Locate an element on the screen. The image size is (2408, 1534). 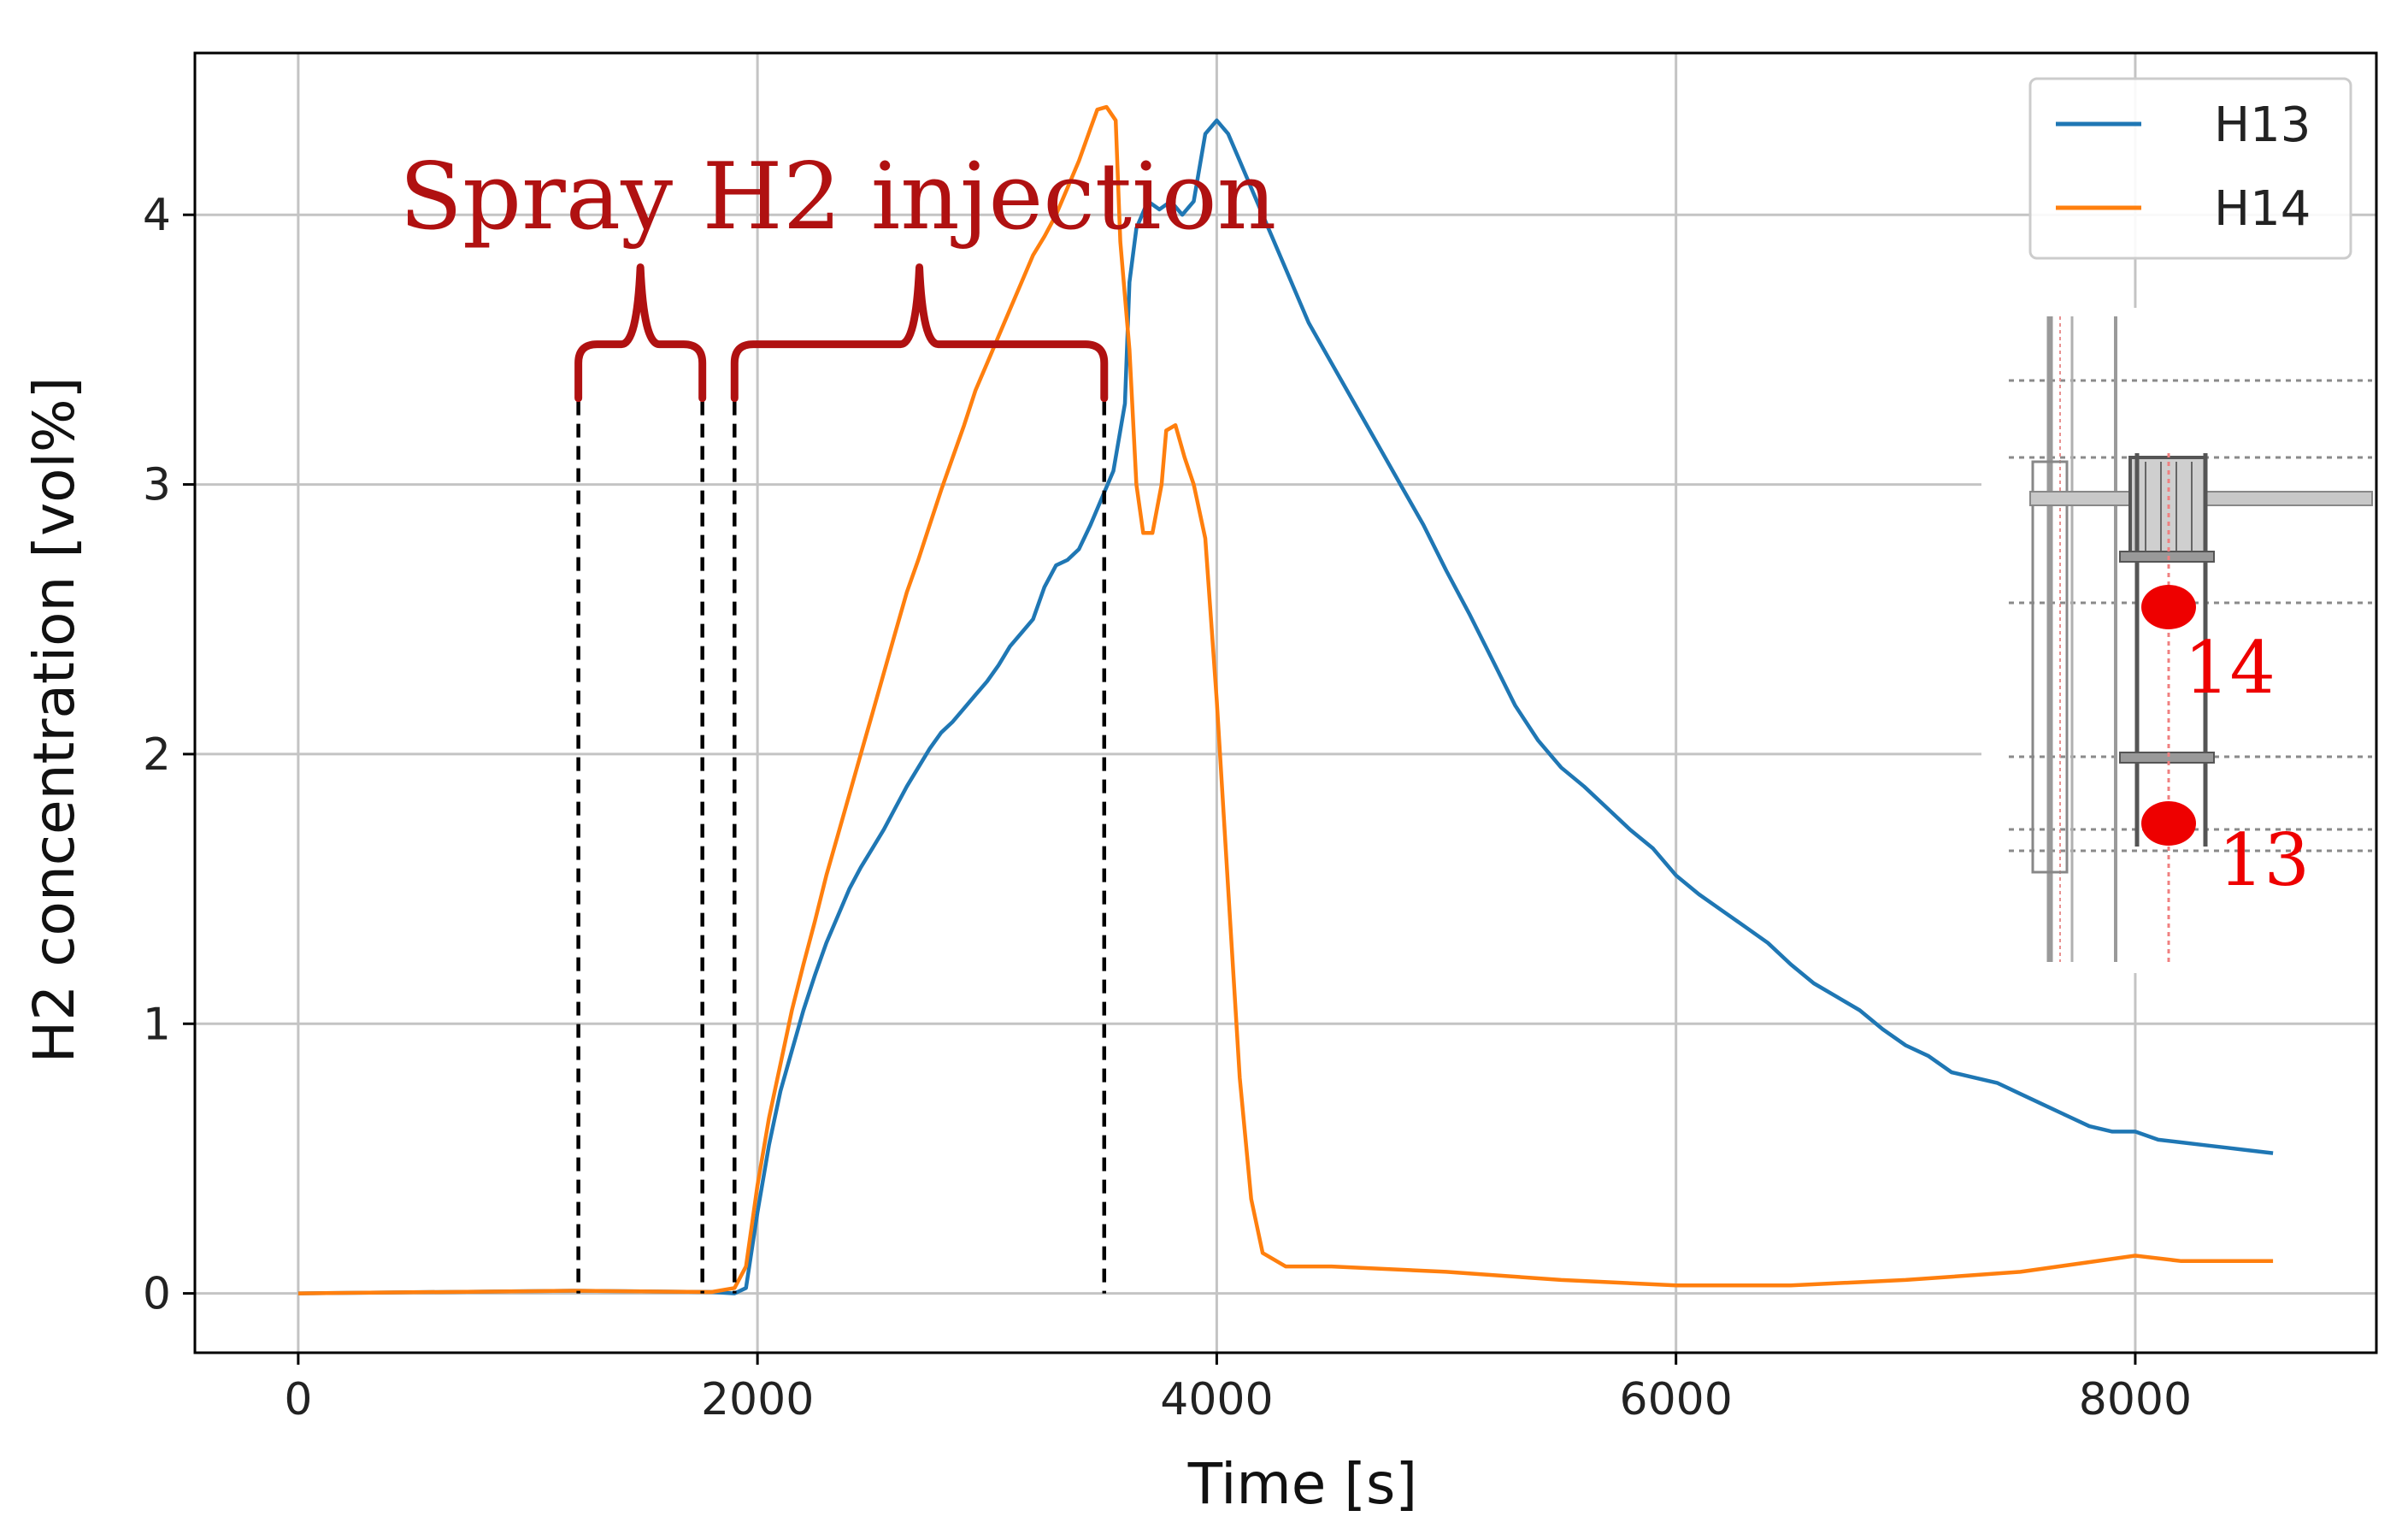
x-tick-label: 4000 is located at coordinates (1216, 1399).